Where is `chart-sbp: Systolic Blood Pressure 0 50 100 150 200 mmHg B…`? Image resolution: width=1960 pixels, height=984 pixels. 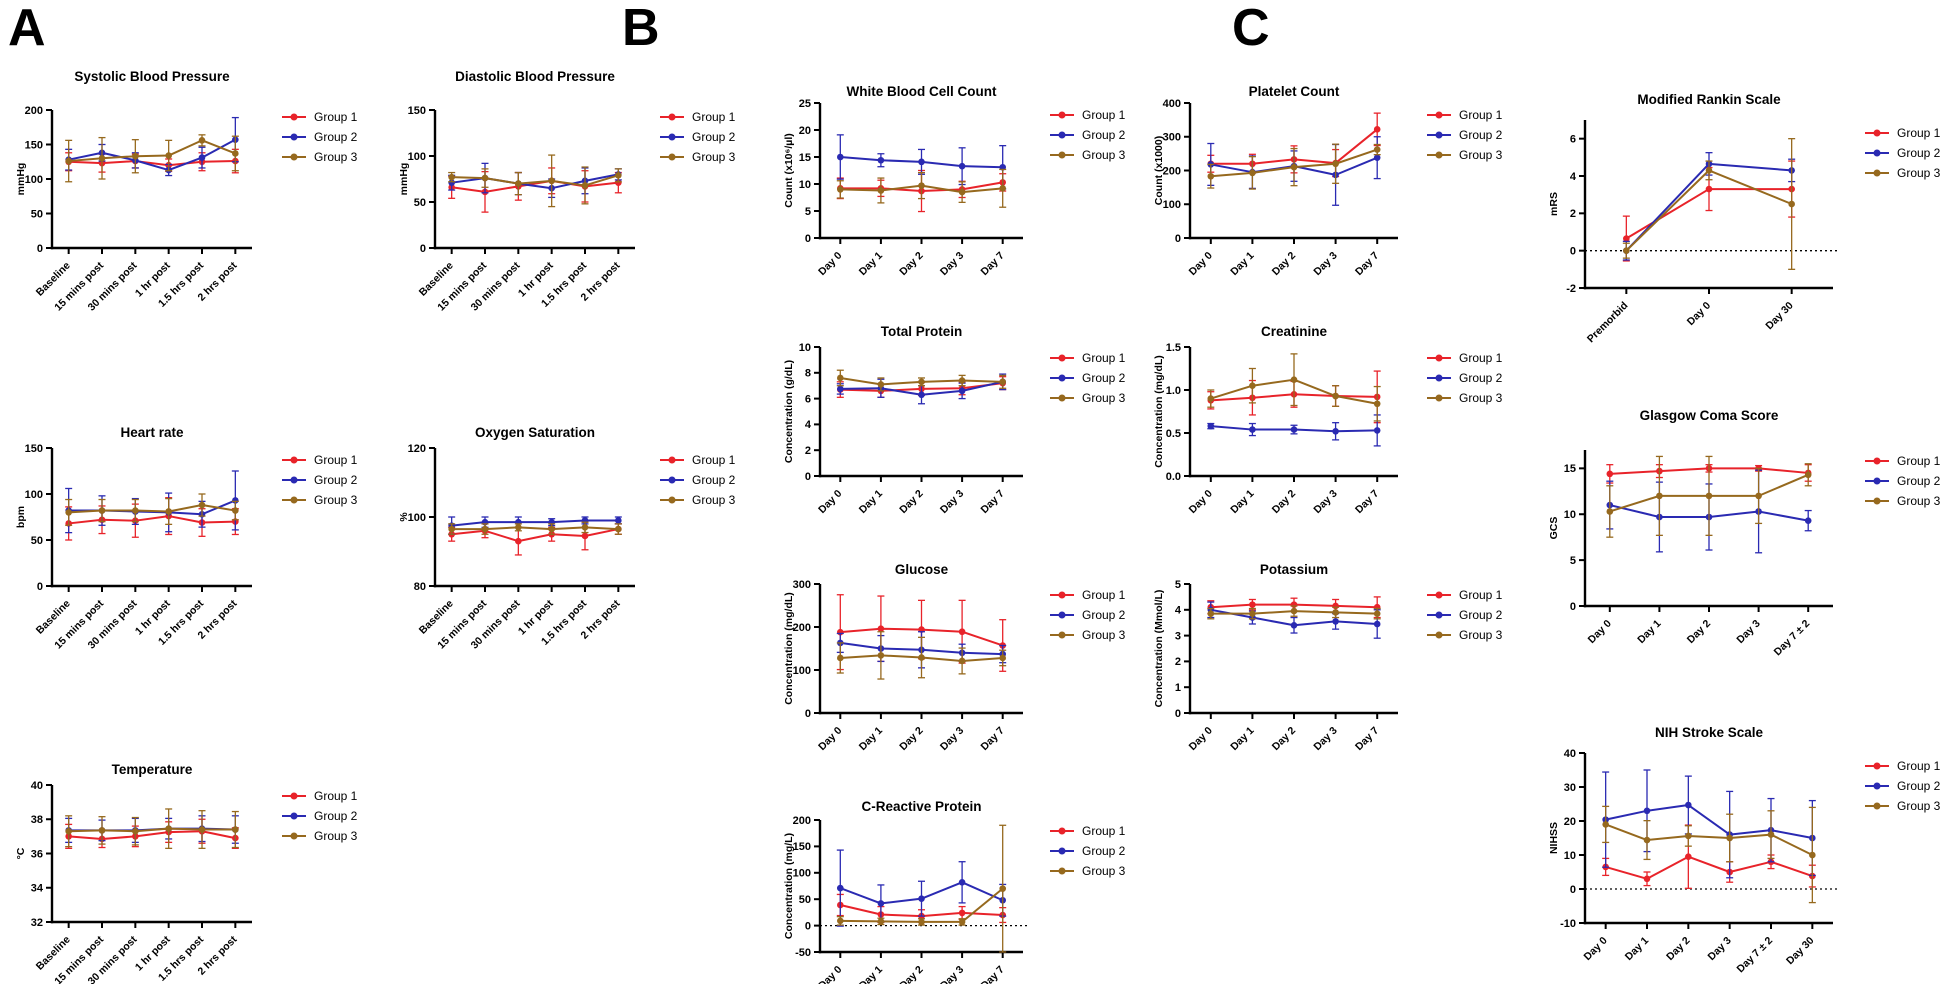
chart-sbp: Systolic Blood Pressure 0 50 100 150 200 mmHg B… is located at coordinates (188, 202).